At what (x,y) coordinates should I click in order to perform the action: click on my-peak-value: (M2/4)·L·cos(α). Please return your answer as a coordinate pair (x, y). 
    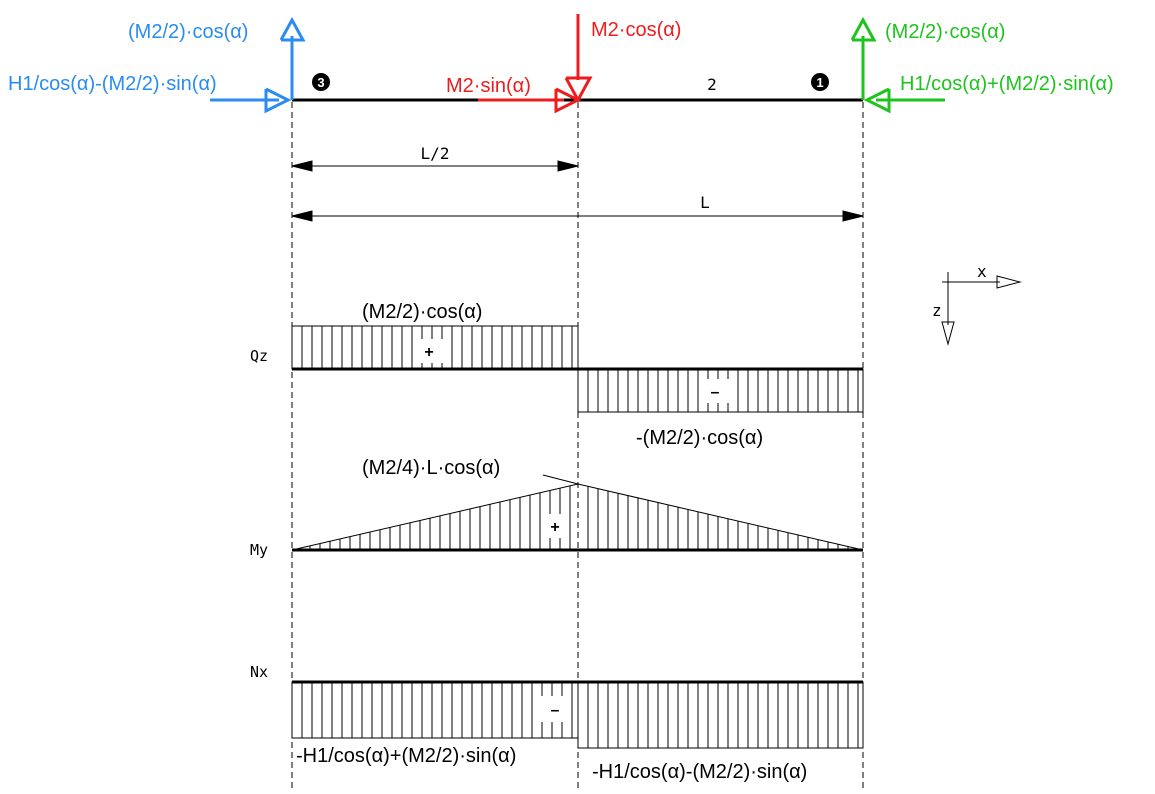
    Looking at the image, I should click on (431, 468).